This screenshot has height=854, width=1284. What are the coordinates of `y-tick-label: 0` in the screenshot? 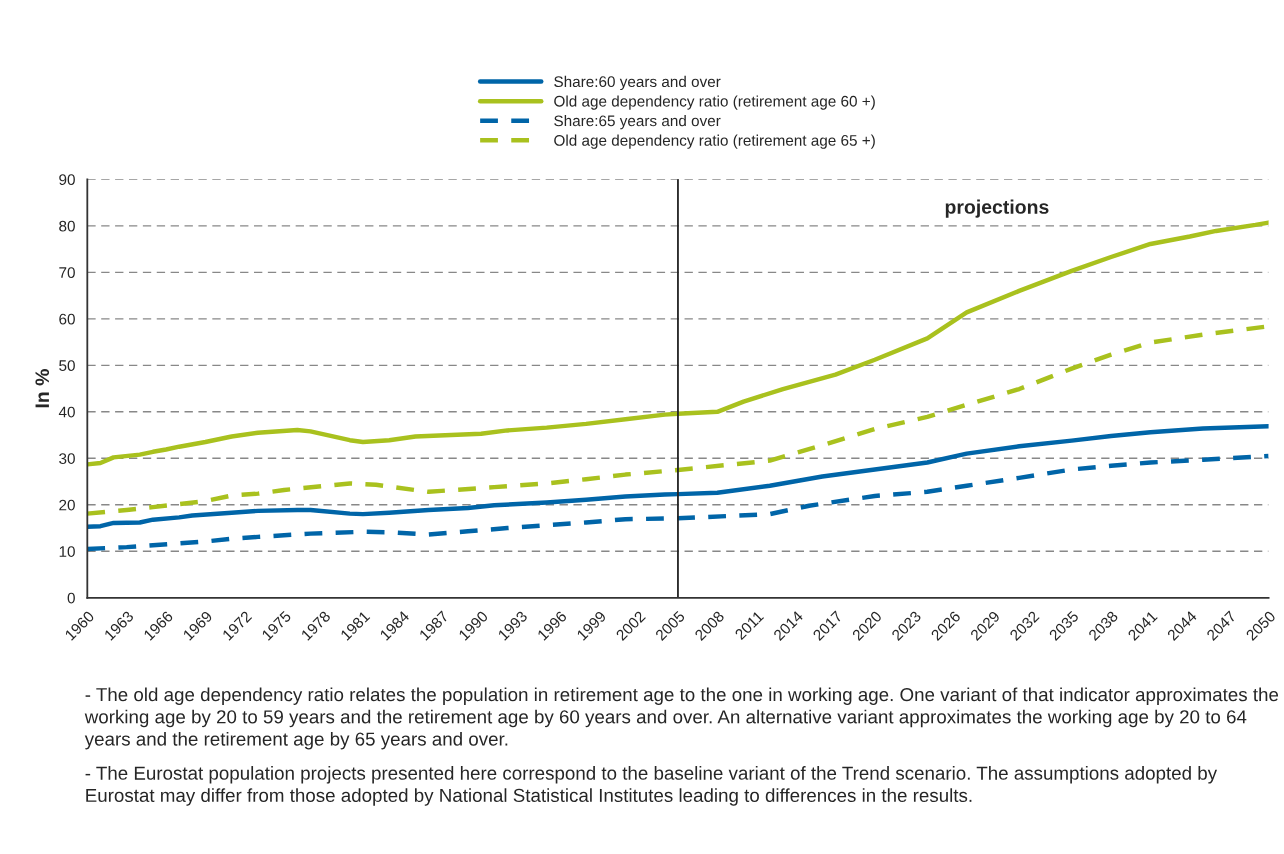 It's located at (71, 598).